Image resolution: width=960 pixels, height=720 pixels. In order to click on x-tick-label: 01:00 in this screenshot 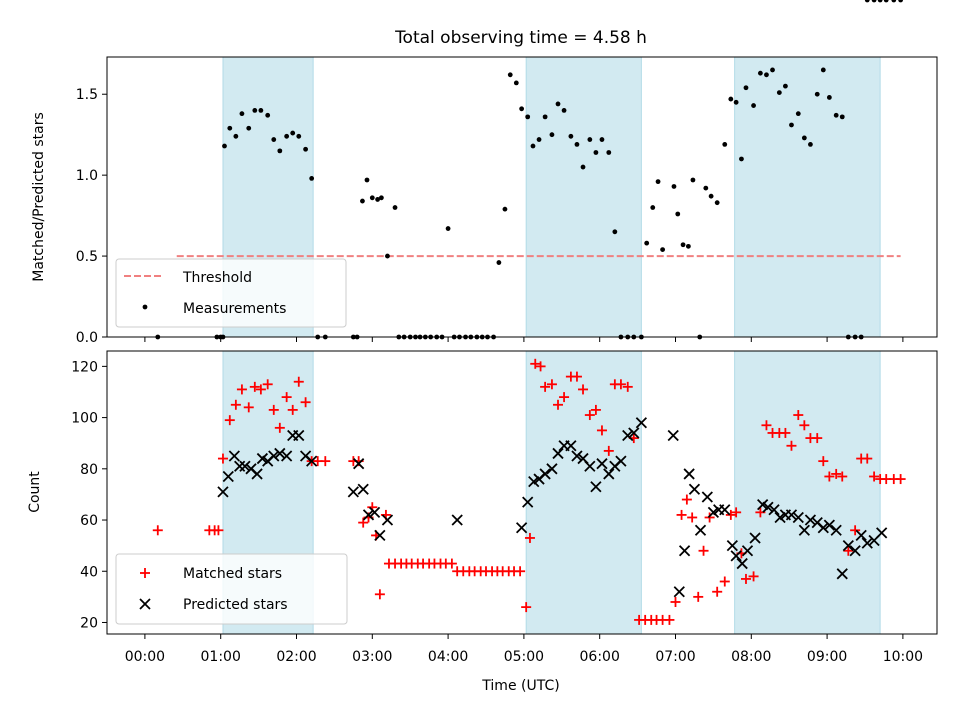, I will do `click(221, 657)`.